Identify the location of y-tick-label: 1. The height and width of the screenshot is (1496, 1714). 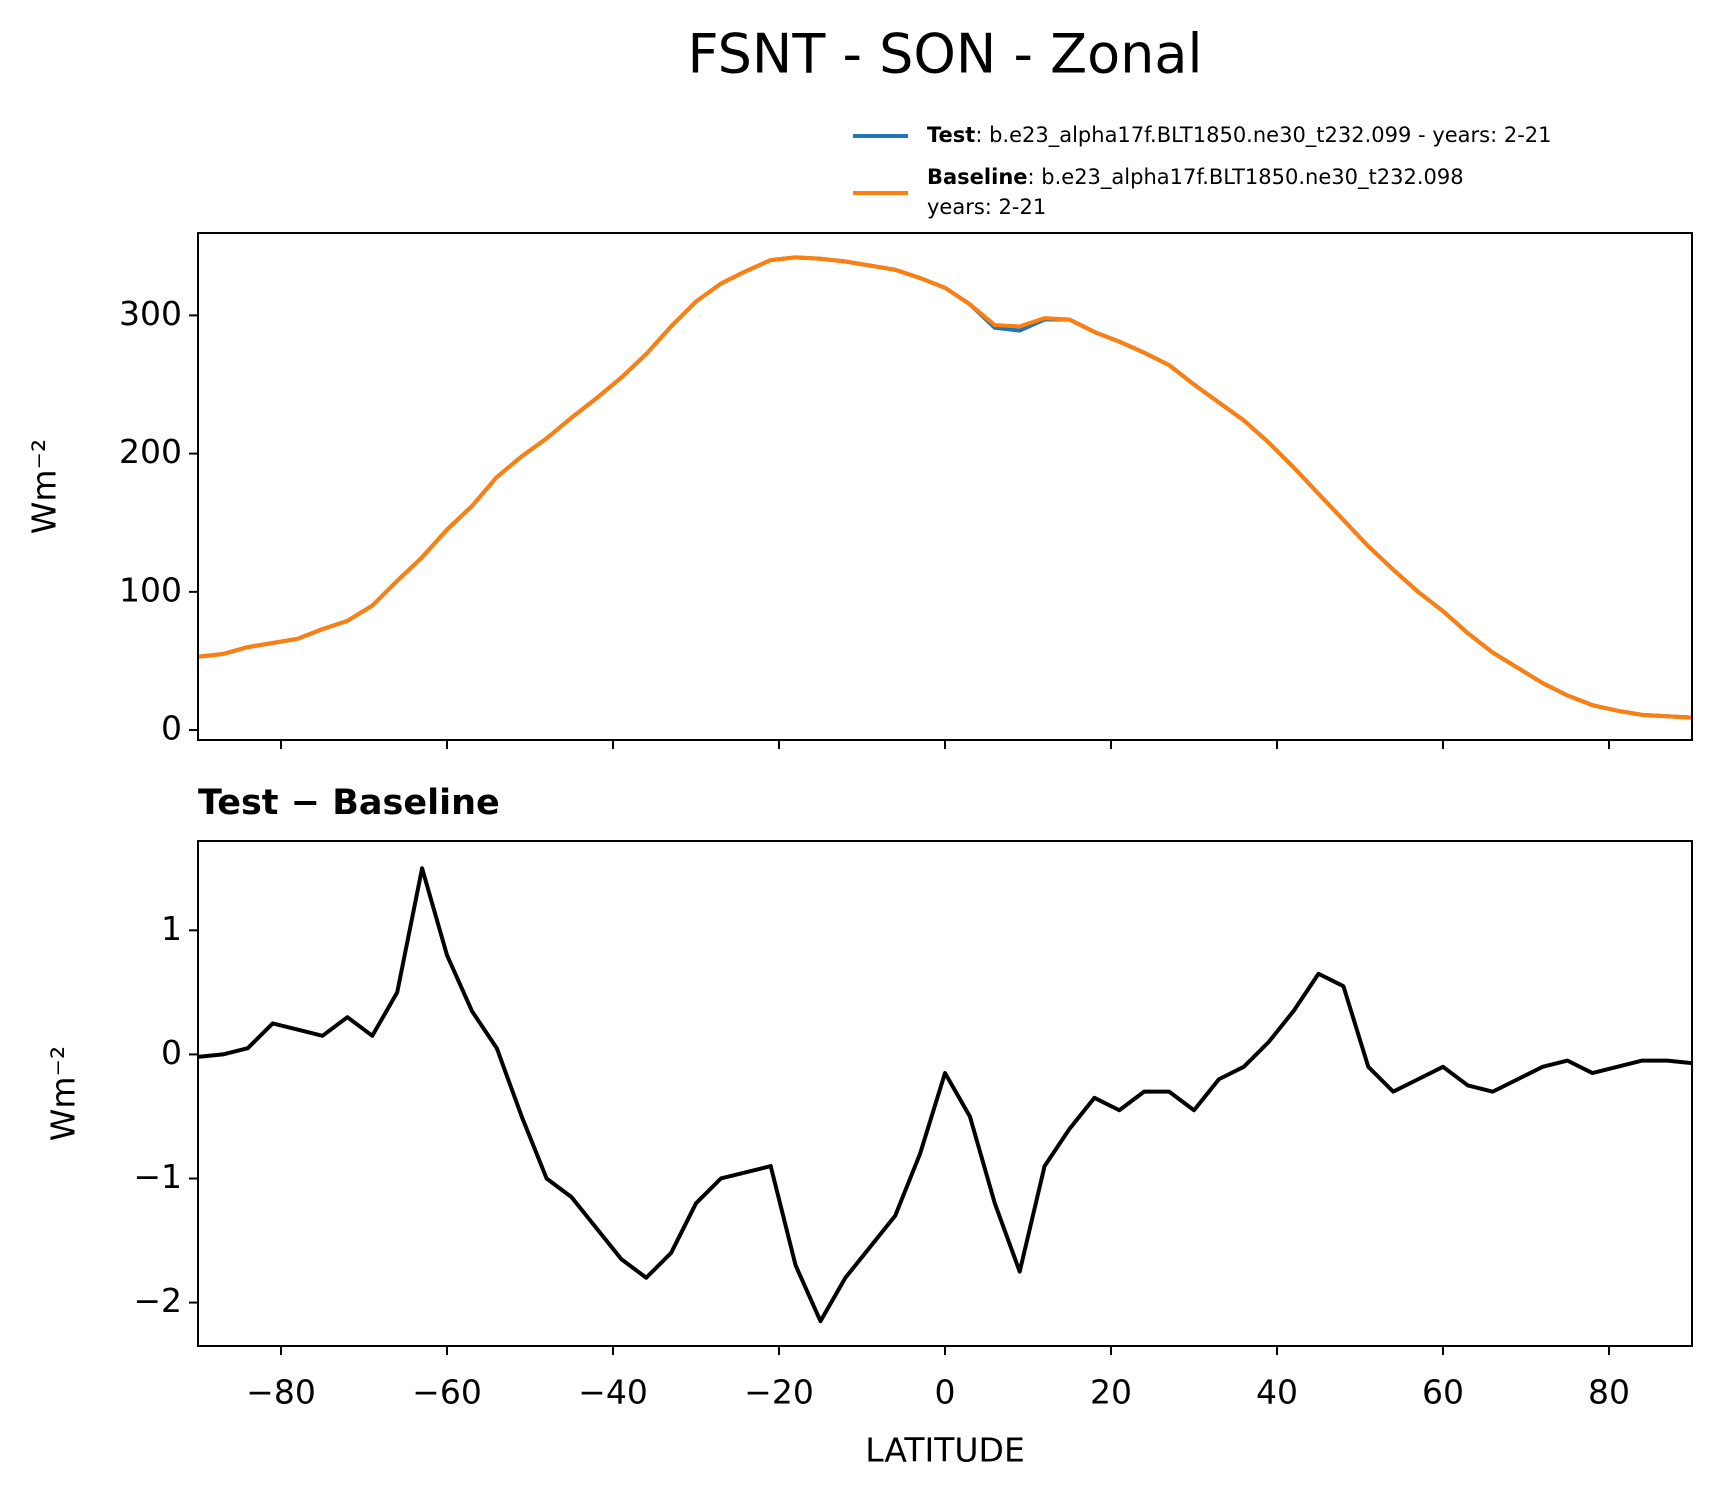
(171, 928).